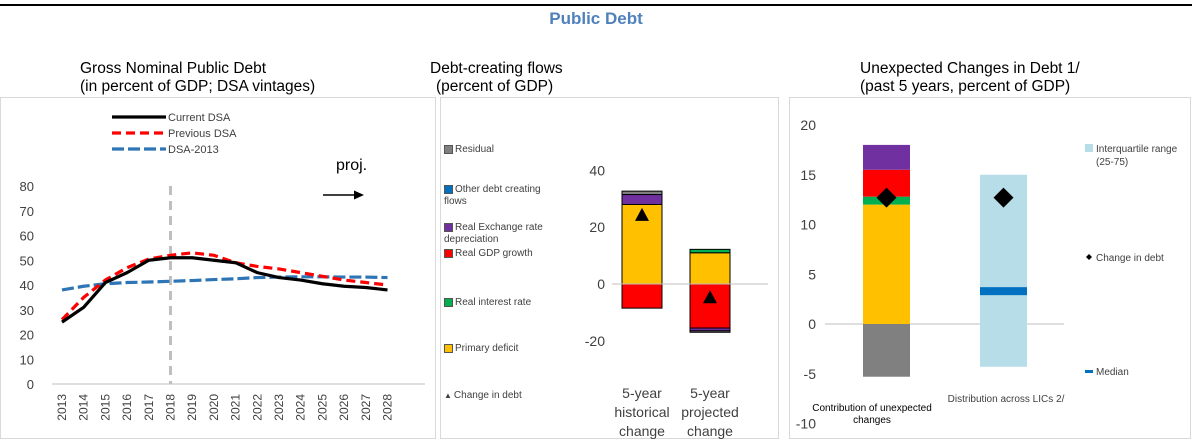 The height and width of the screenshot is (440, 1192). Describe the element at coordinates (105, 407) in the screenshot. I see `x-tick-label-2015: 2015` at that location.